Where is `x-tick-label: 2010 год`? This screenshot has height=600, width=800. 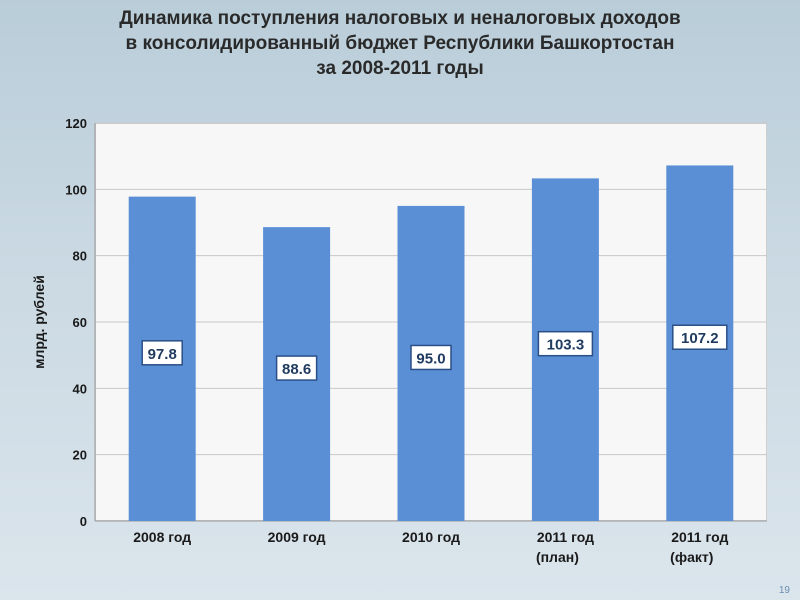
x-tick-label: 2010 год is located at coordinates (431, 537).